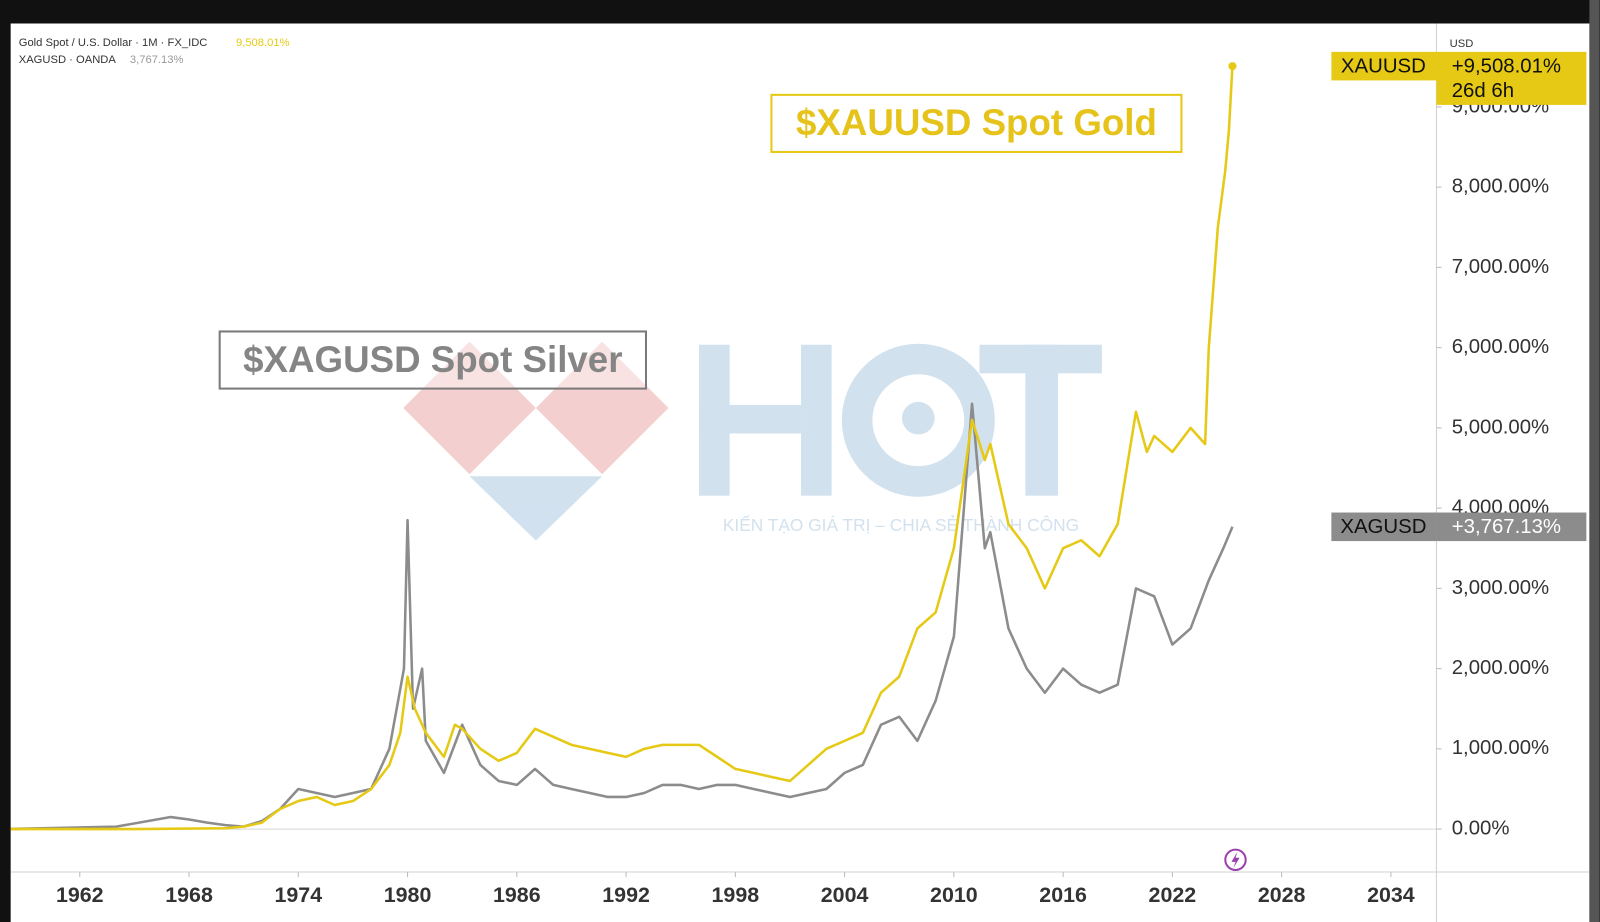 The width and height of the screenshot is (1600, 922). I want to click on axis-unit: USD, so click(1462, 44).